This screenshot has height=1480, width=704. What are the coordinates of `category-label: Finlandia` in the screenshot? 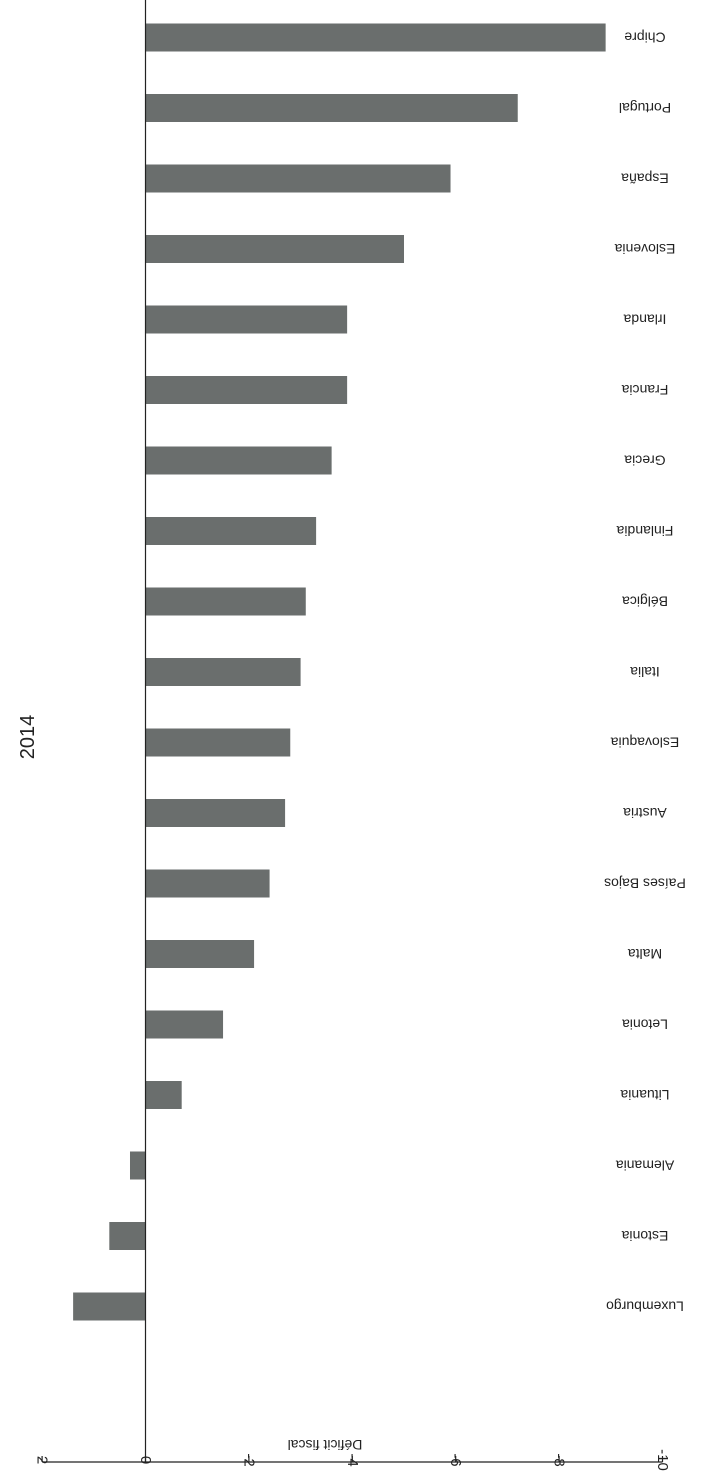 It's located at (644, 531).